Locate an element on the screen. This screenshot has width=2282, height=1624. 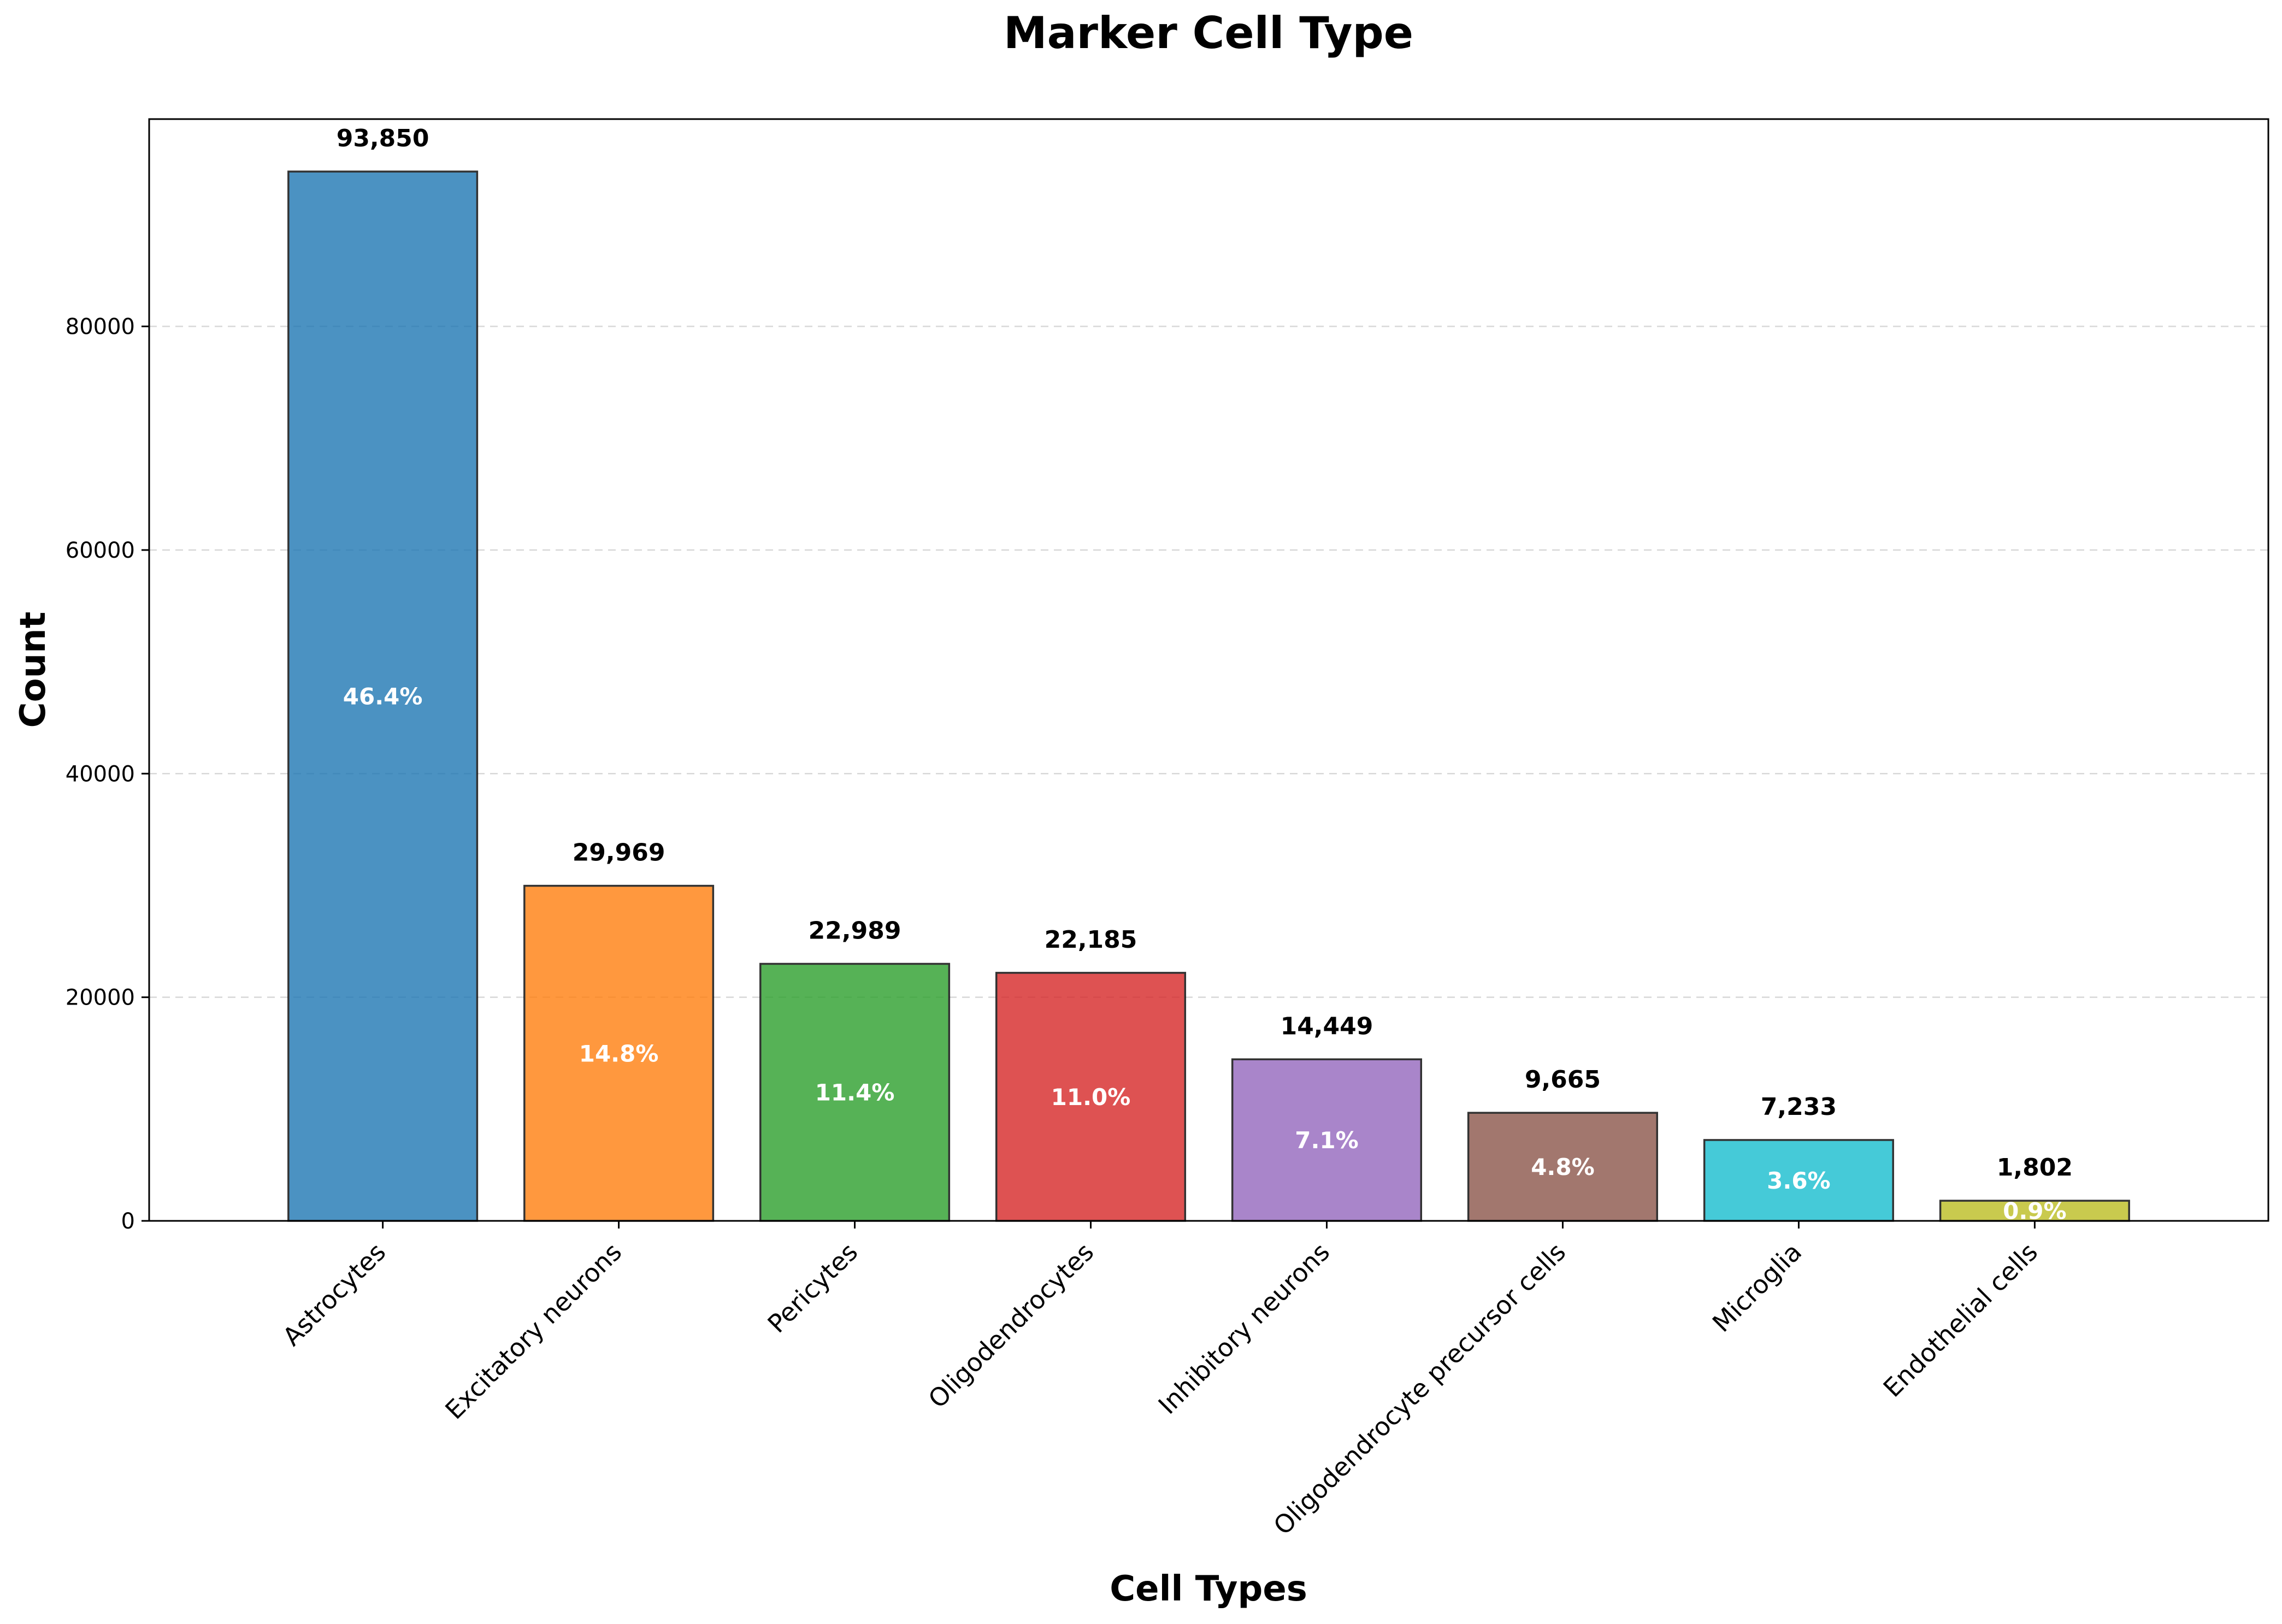
percent-label-endothelial-cells: 0.9% is located at coordinates (2034, 1211).